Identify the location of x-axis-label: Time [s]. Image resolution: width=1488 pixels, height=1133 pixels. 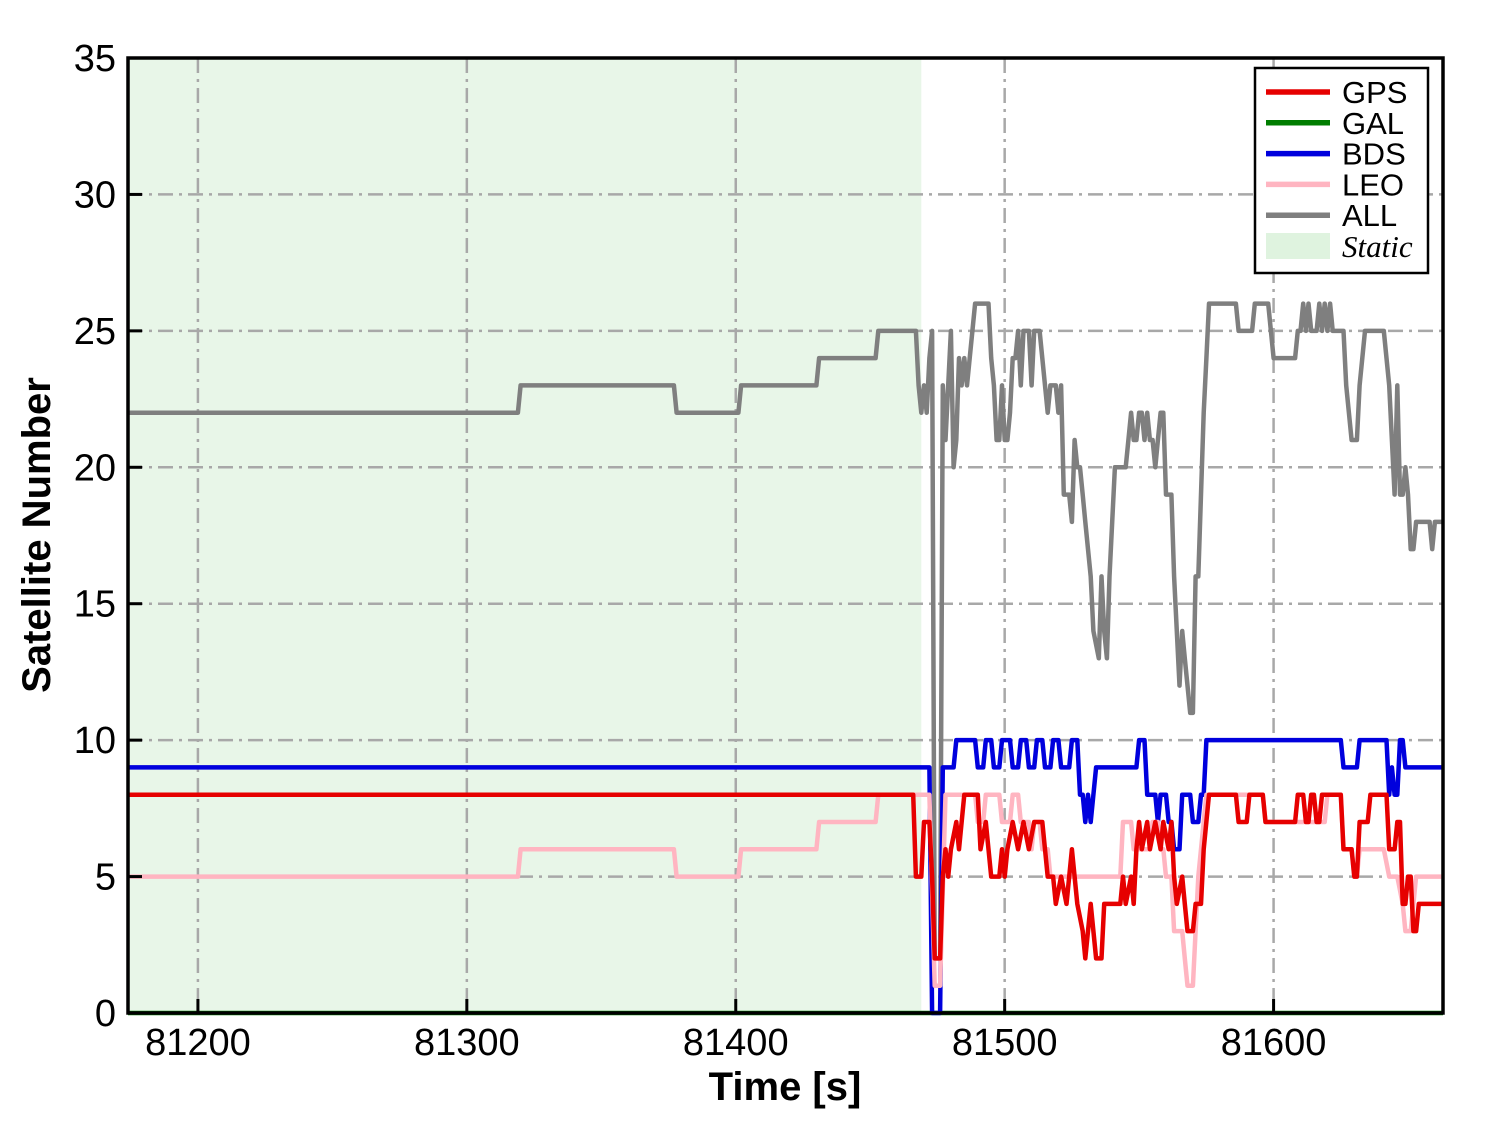
(785, 1087).